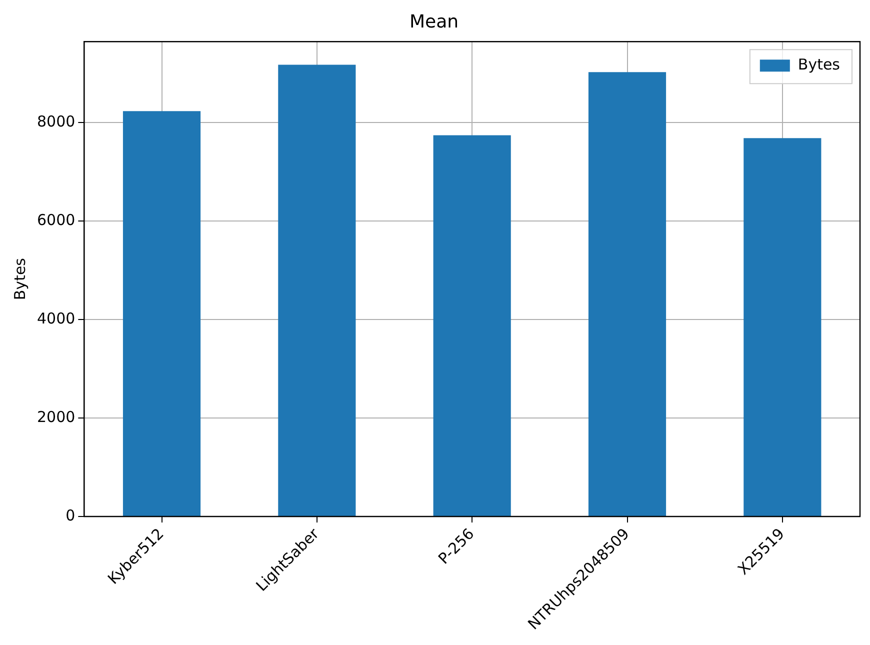 The height and width of the screenshot is (645, 870). What do you see at coordinates (56, 318) in the screenshot?
I see `y-tick-label: 4000` at bounding box center [56, 318].